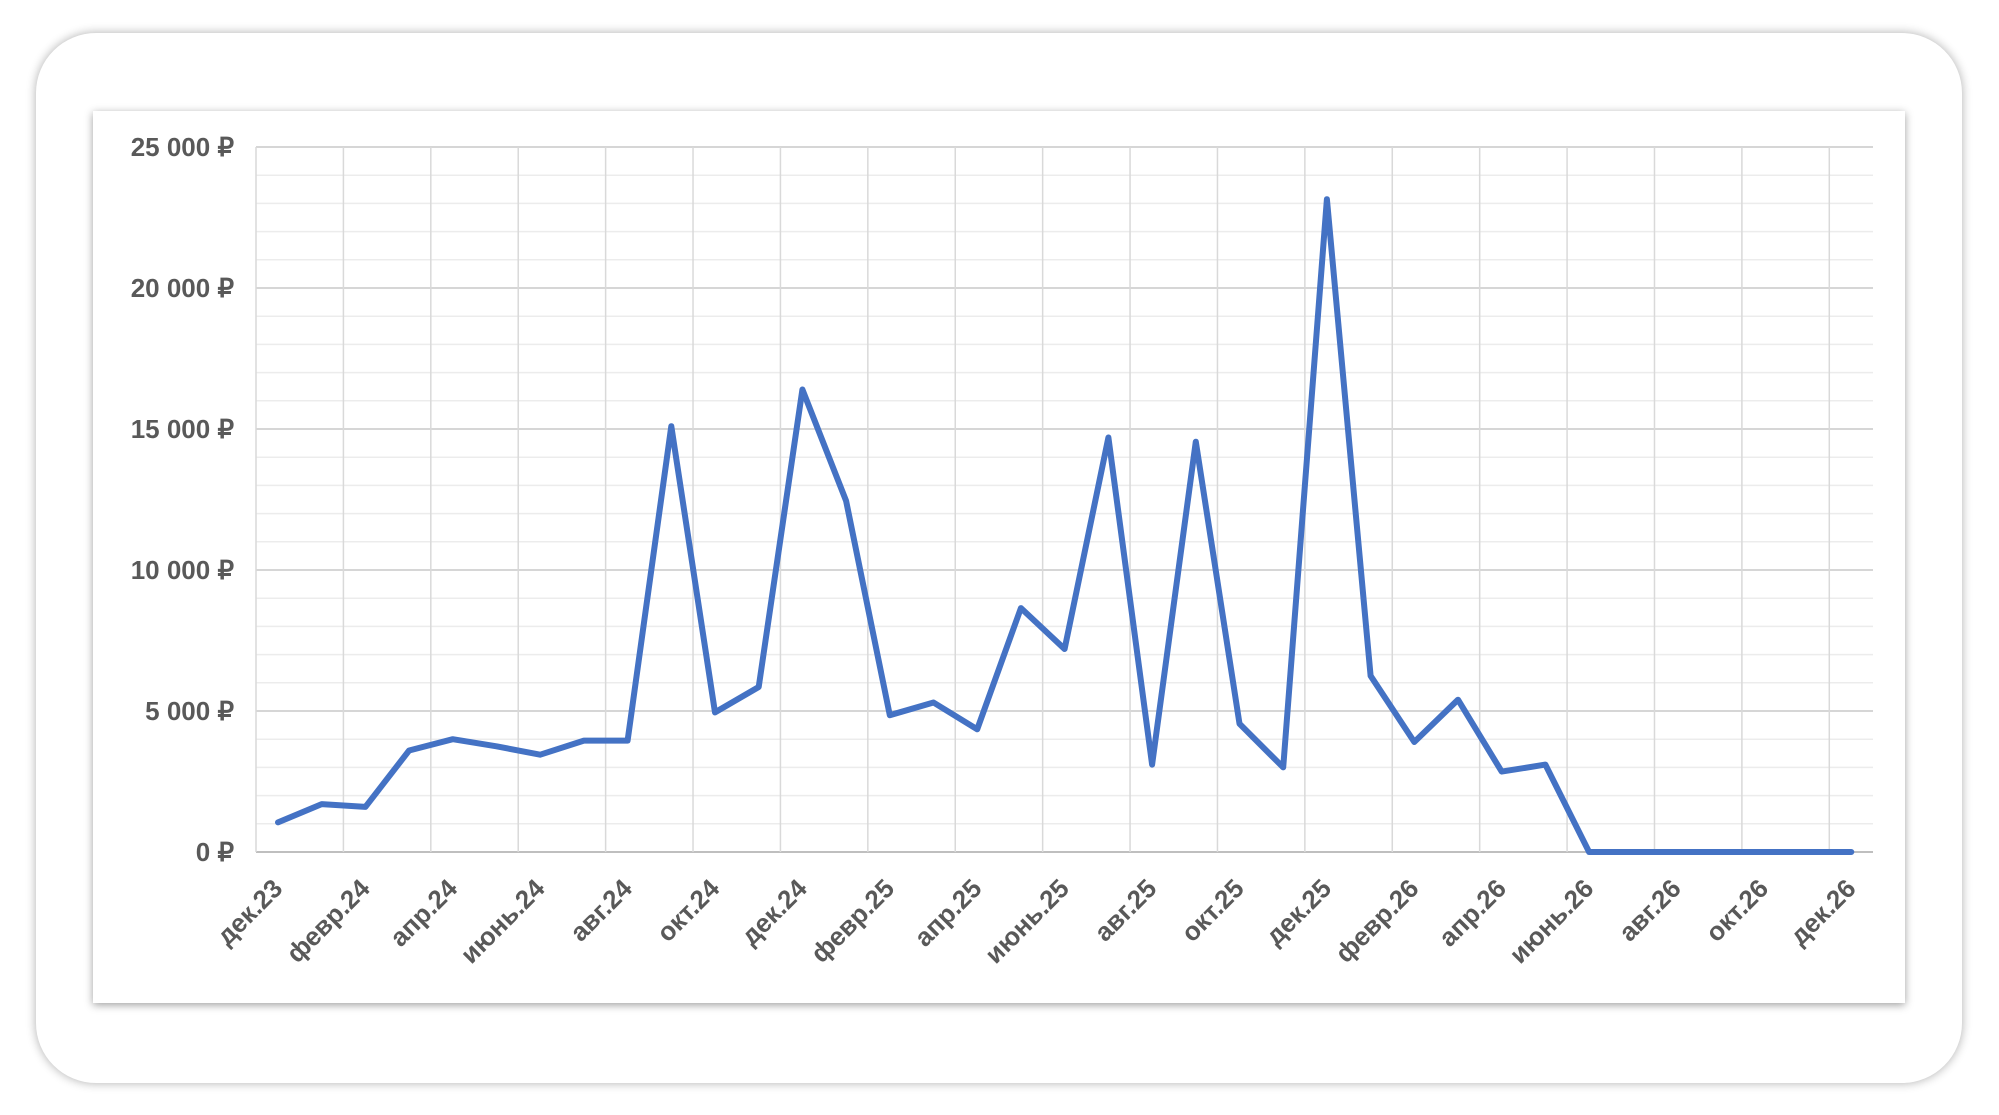 The width and height of the screenshot is (1999, 1115). I want to click on x-tick-label: дек.25, so click(1298, 912).